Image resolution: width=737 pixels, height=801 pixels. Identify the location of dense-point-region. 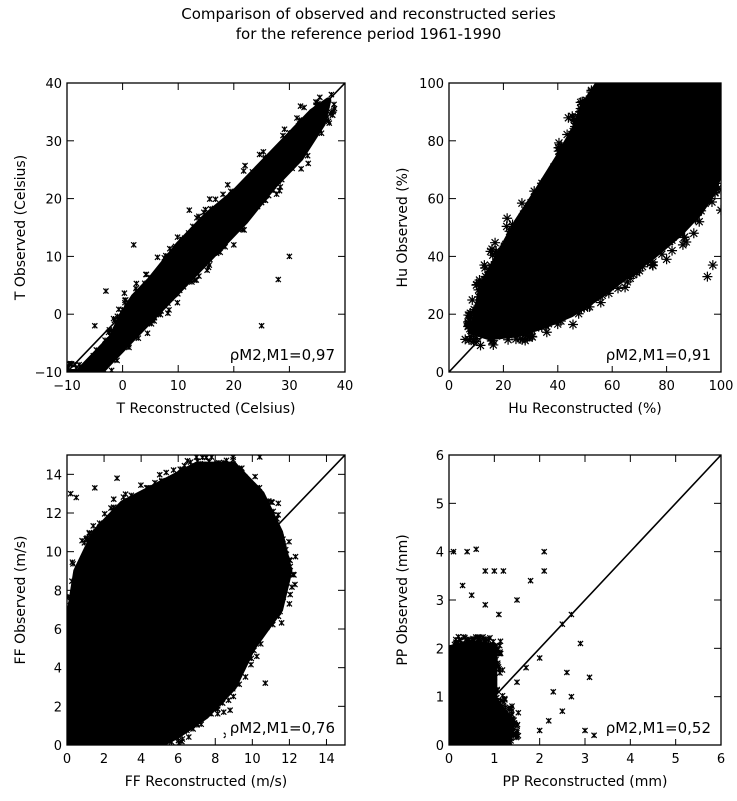
(594, 212).